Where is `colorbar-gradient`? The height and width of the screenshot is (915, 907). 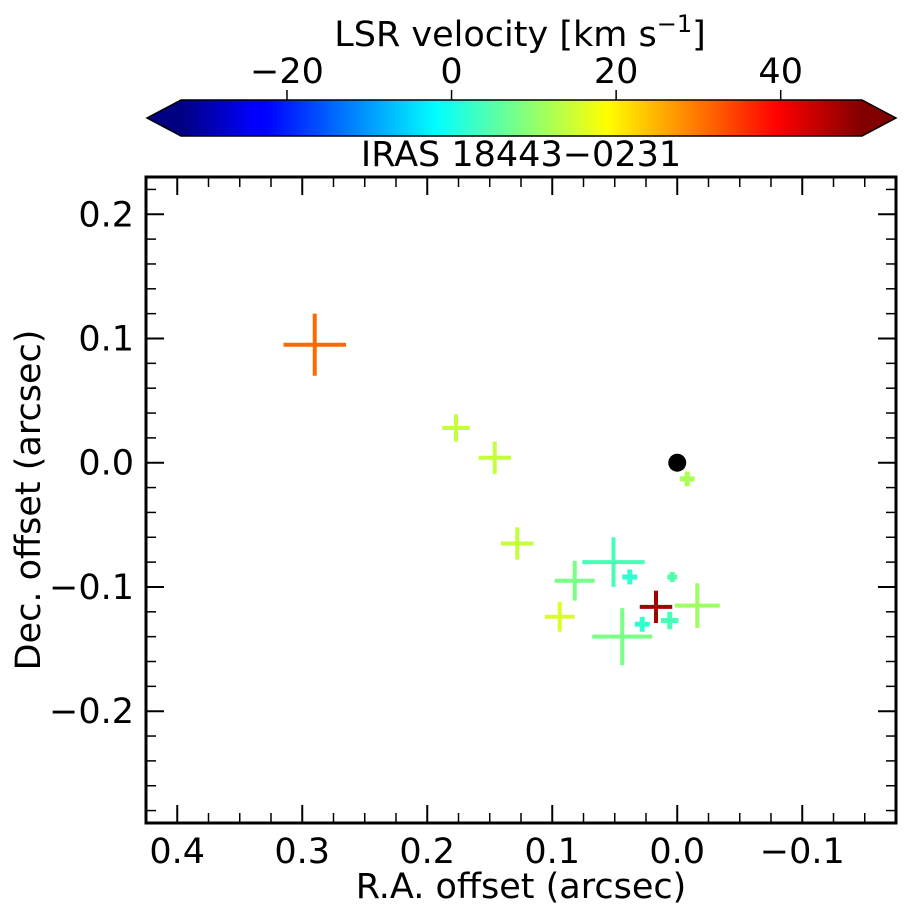
colorbar-gradient is located at coordinates (521, 118).